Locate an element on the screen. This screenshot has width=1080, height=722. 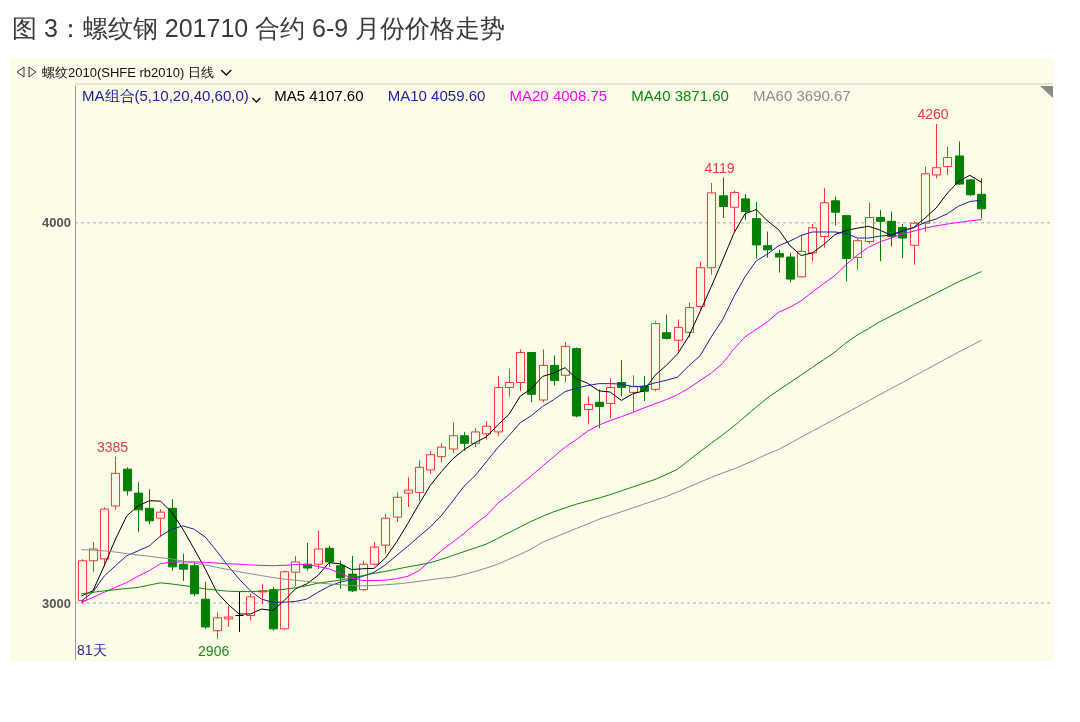
y-tick-label: 4000 is located at coordinates (56, 223).